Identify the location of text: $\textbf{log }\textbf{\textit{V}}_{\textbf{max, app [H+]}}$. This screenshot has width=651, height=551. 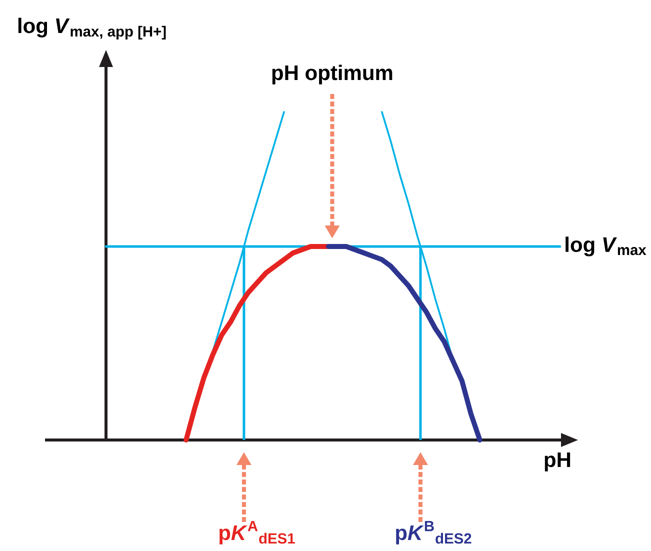
(92, 29).